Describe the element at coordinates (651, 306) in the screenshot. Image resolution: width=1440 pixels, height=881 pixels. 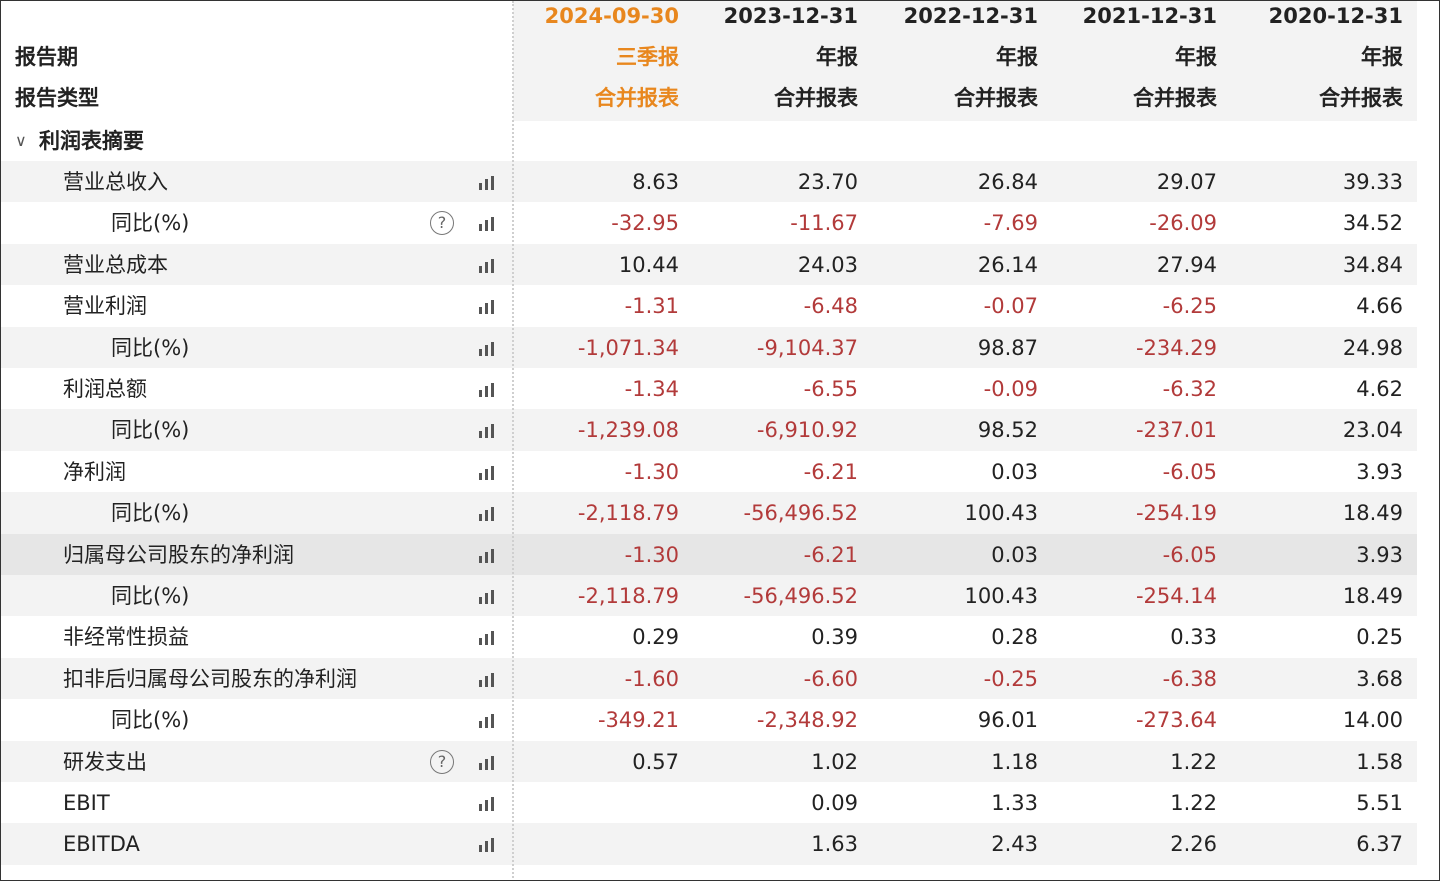
I see `cell-value: -1.31` at that location.